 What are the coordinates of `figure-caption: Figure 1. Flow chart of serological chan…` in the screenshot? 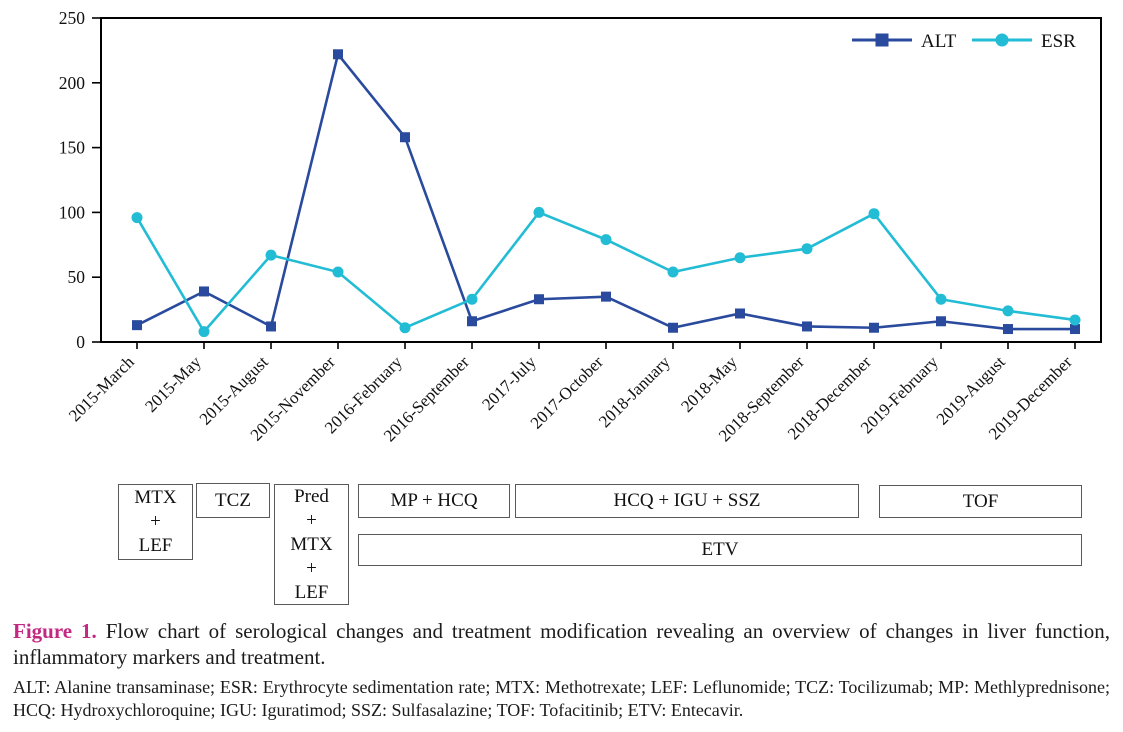 It's located at (561, 644).